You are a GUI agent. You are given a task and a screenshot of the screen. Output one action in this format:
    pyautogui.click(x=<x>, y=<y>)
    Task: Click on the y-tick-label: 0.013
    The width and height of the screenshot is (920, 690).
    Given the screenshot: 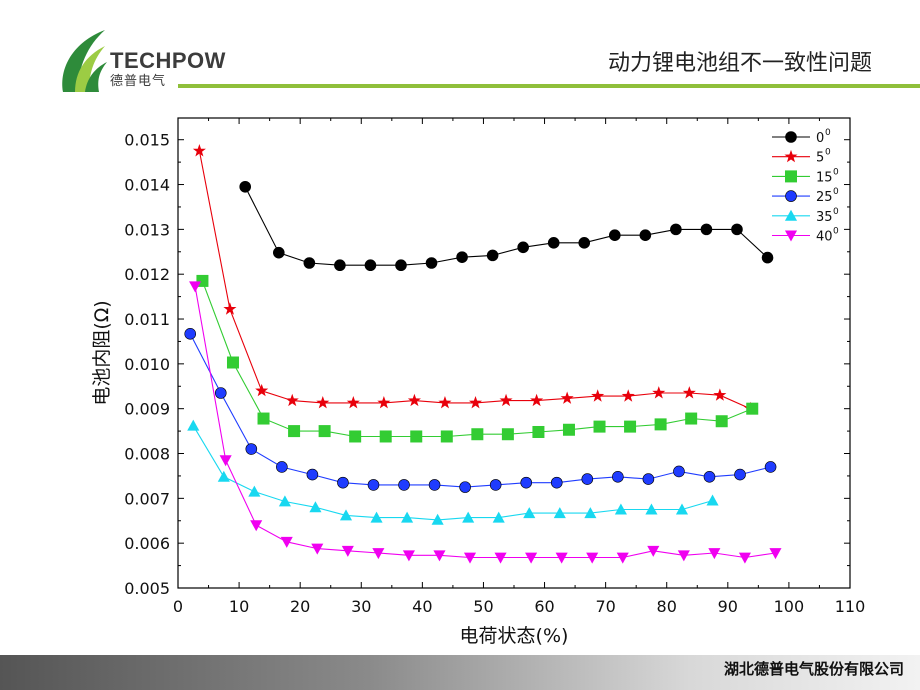 What is the action you would take?
    pyautogui.click(x=147, y=229)
    